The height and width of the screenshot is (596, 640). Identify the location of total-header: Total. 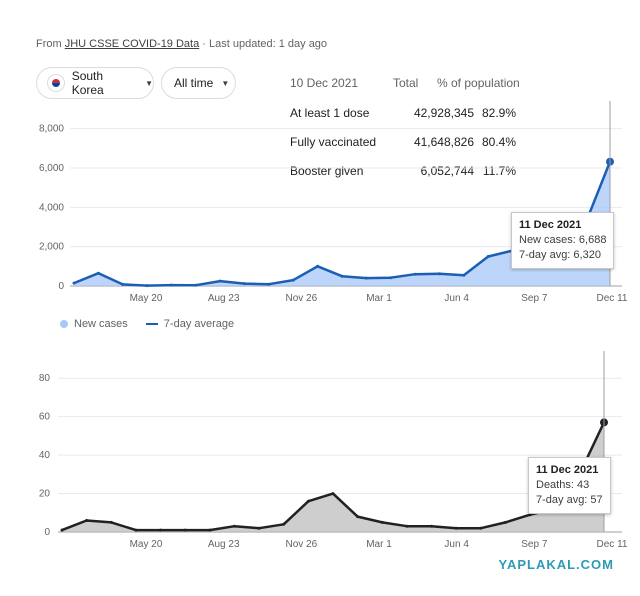
(406, 83).